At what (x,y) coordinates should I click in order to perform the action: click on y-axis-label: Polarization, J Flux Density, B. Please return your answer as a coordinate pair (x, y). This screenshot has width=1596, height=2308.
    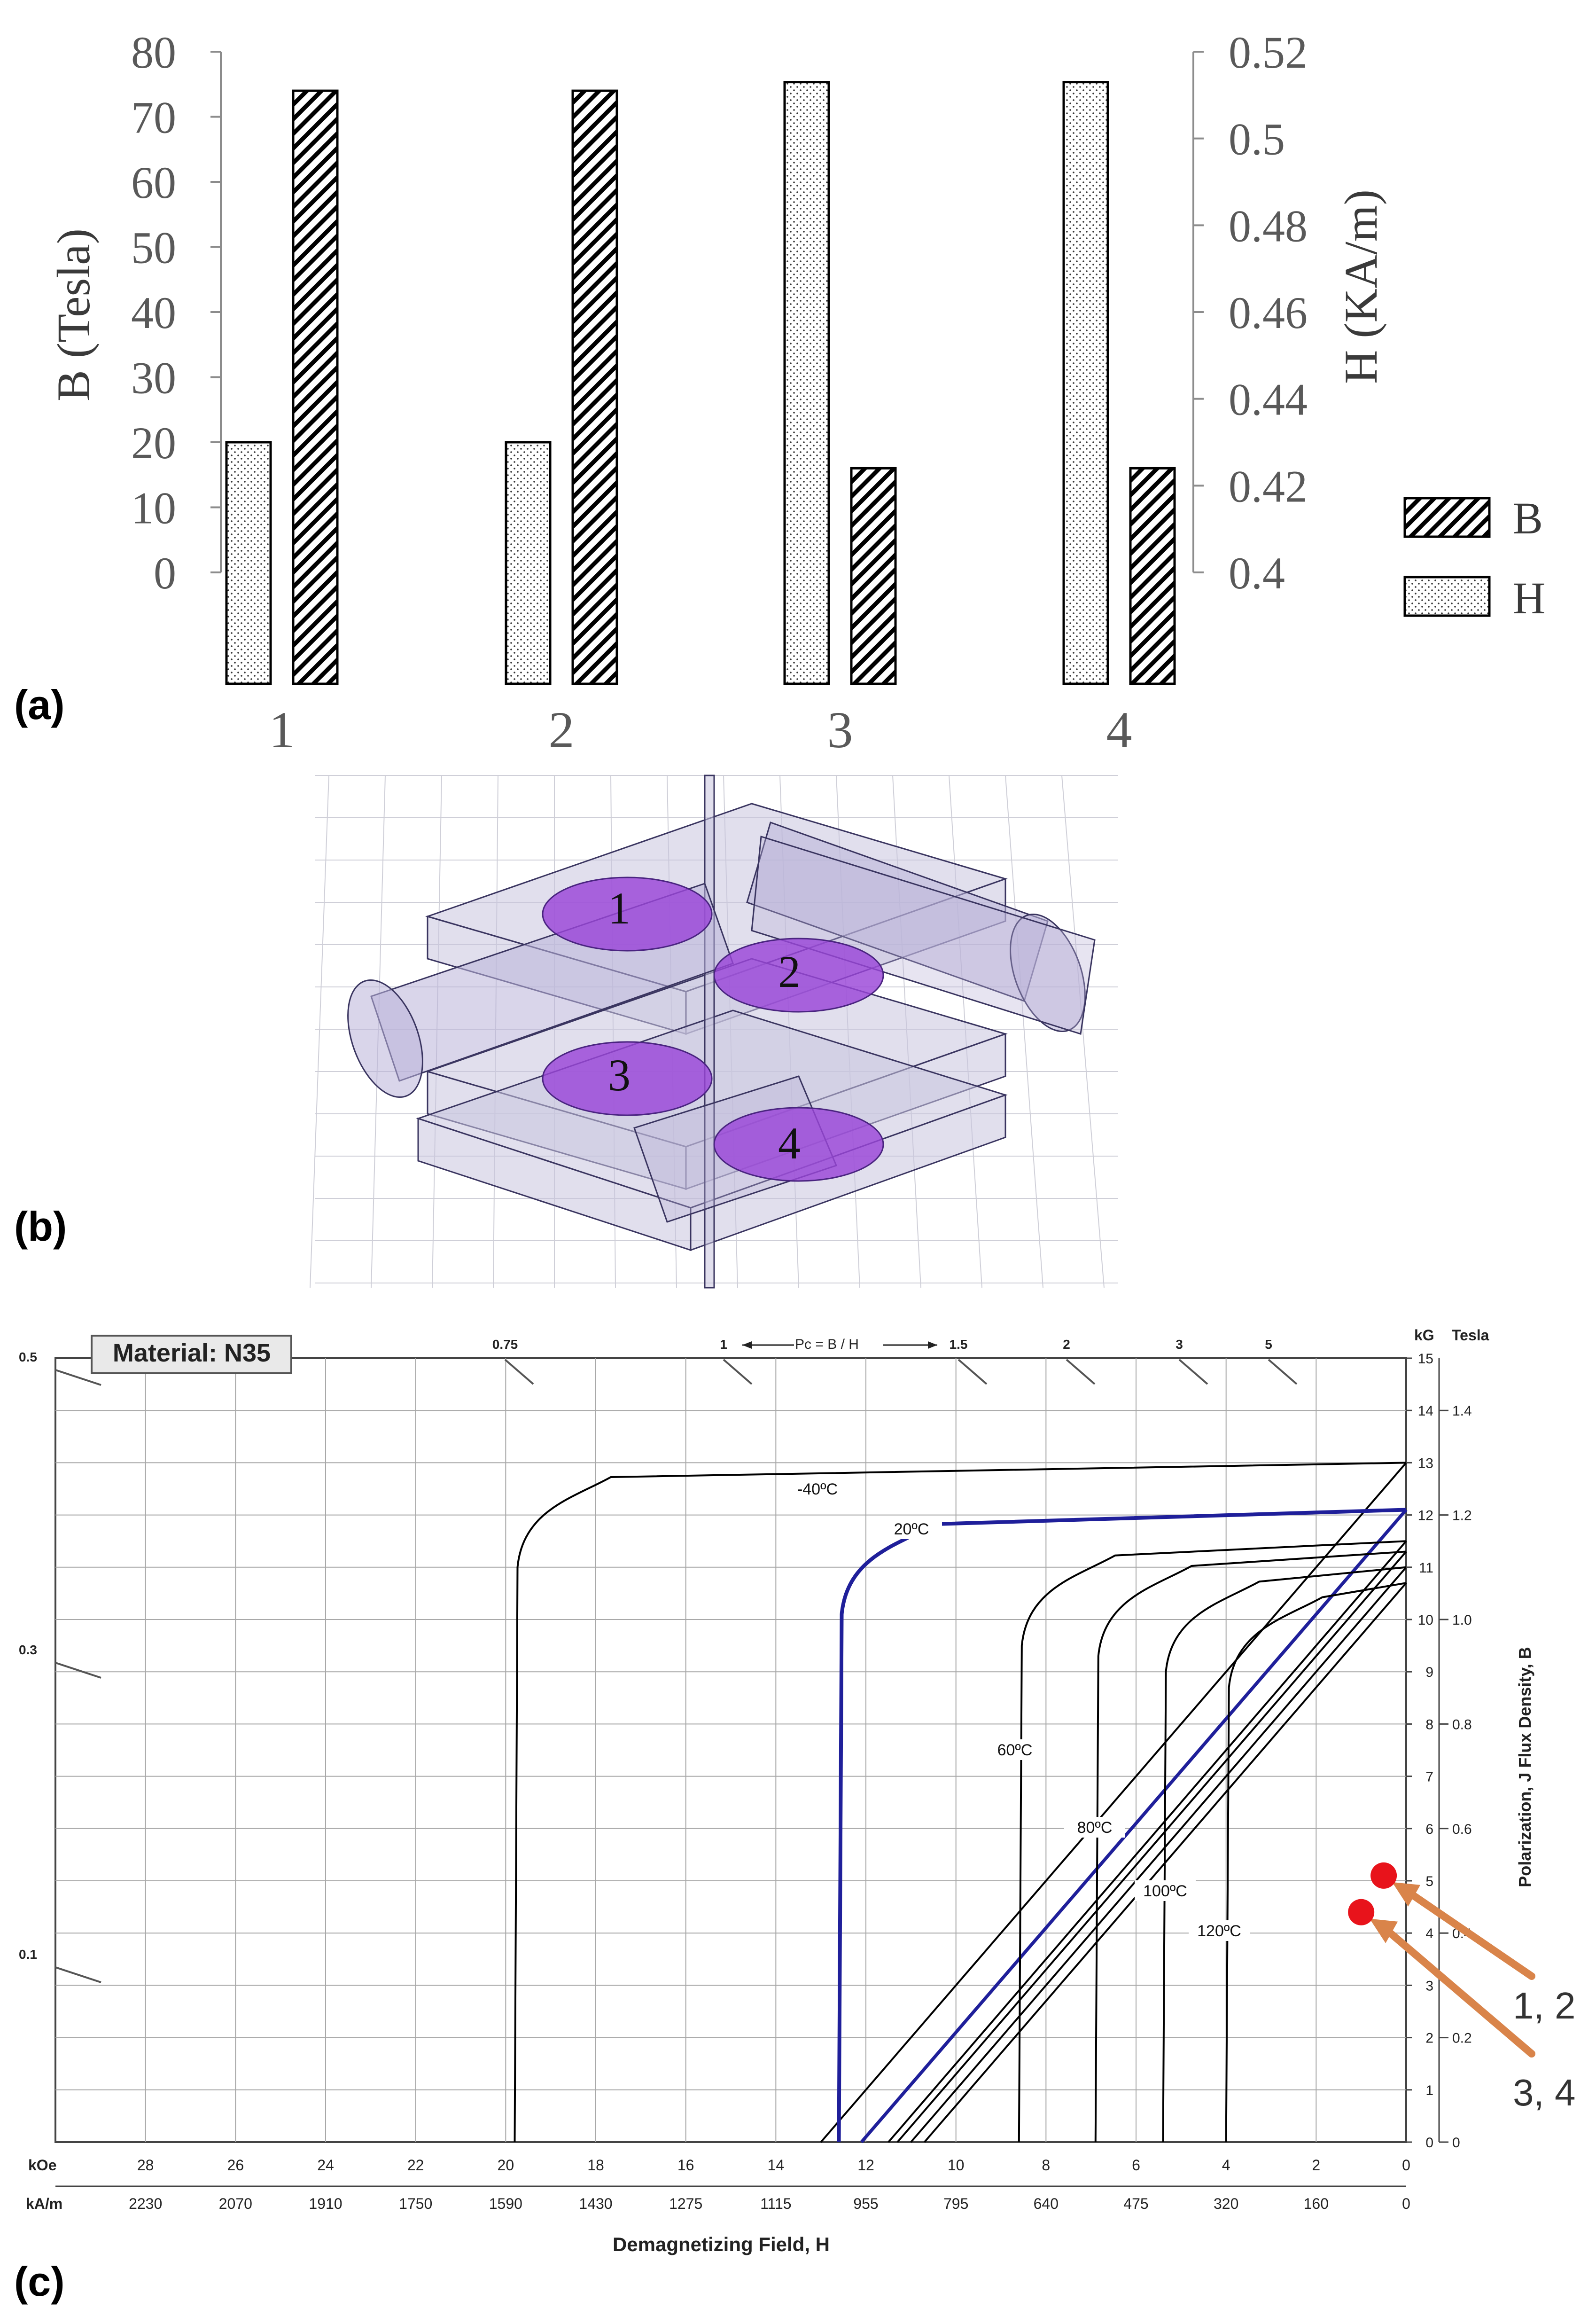
    Looking at the image, I should click on (1524, 1767).